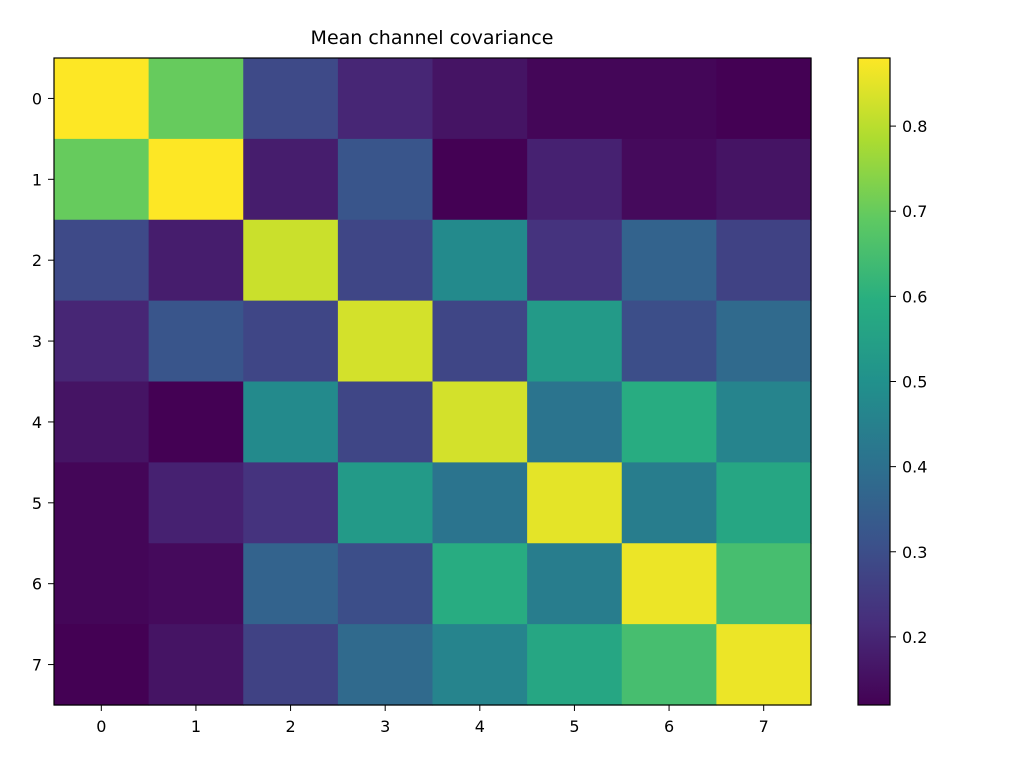  What do you see at coordinates (37, 422) in the screenshot?
I see `y-tick-label: 4` at bounding box center [37, 422].